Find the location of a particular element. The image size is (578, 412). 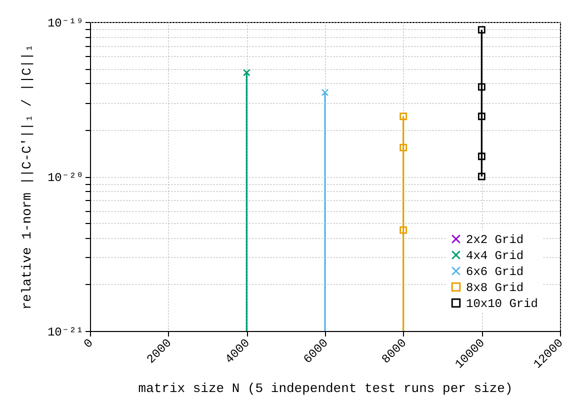

x-axis-title: matrix size N (5 independent test runs per size) is located at coordinates (325, 388).